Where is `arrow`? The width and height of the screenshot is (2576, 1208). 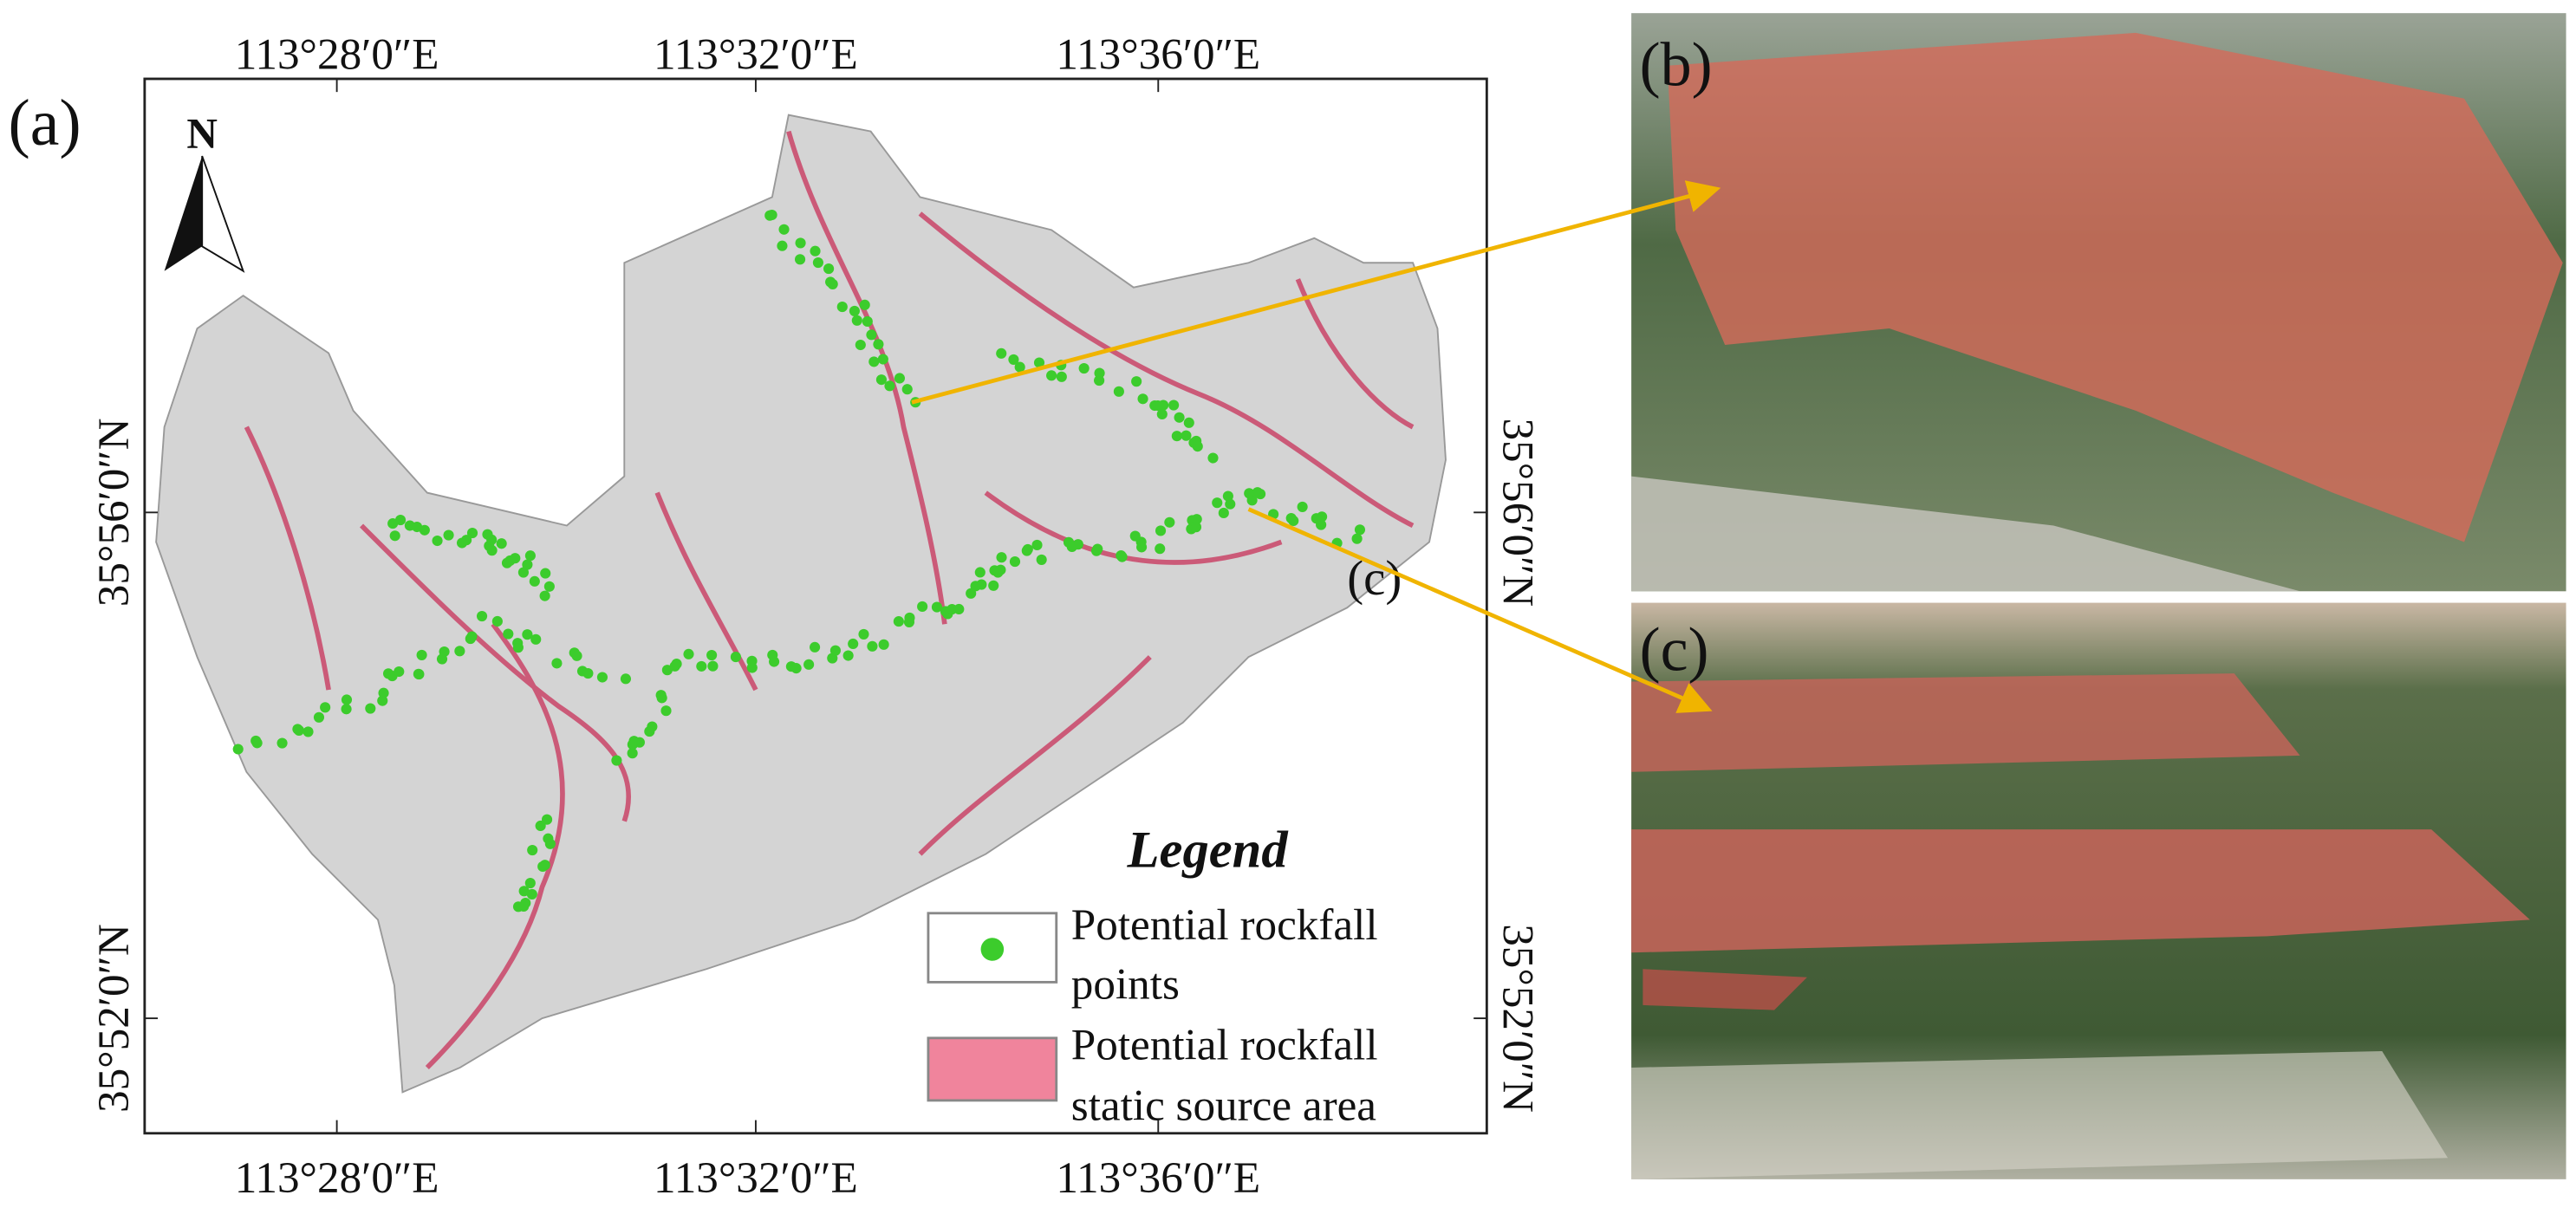
arrow is located at coordinates (1480, 610).